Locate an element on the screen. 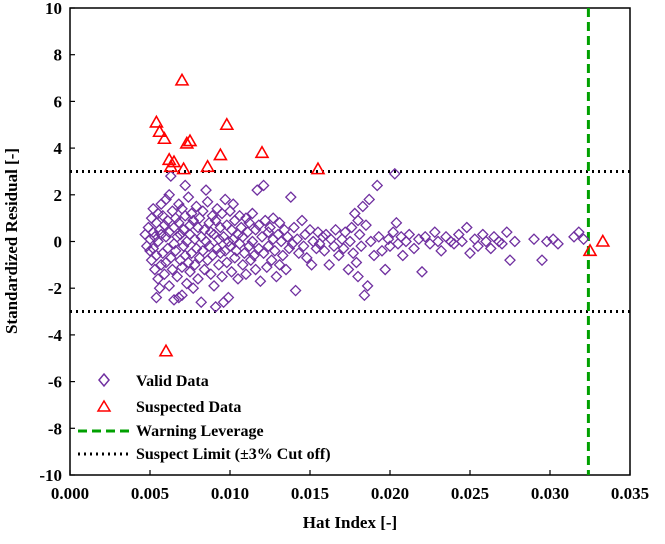  y-tick-label: 10 is located at coordinates (53, 9).